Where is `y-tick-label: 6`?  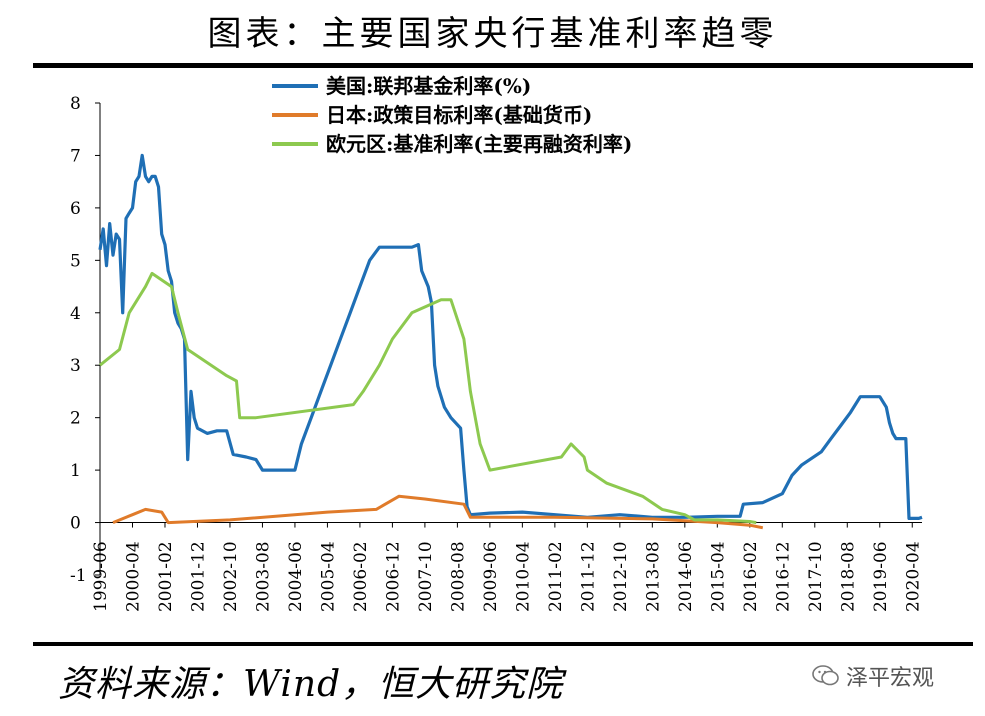
y-tick-label: 6 is located at coordinates (75, 209).